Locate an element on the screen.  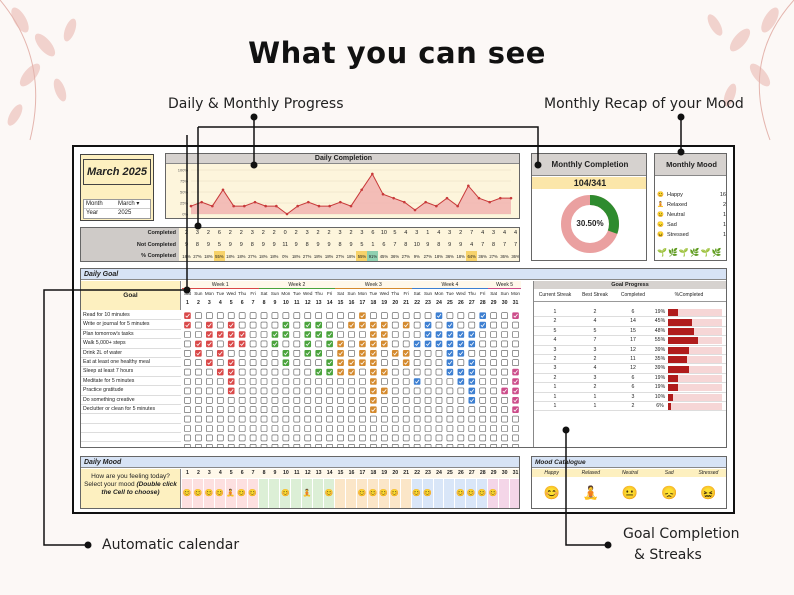
relaxed-face-icon: 🧘 is located at coordinates (590, 492).